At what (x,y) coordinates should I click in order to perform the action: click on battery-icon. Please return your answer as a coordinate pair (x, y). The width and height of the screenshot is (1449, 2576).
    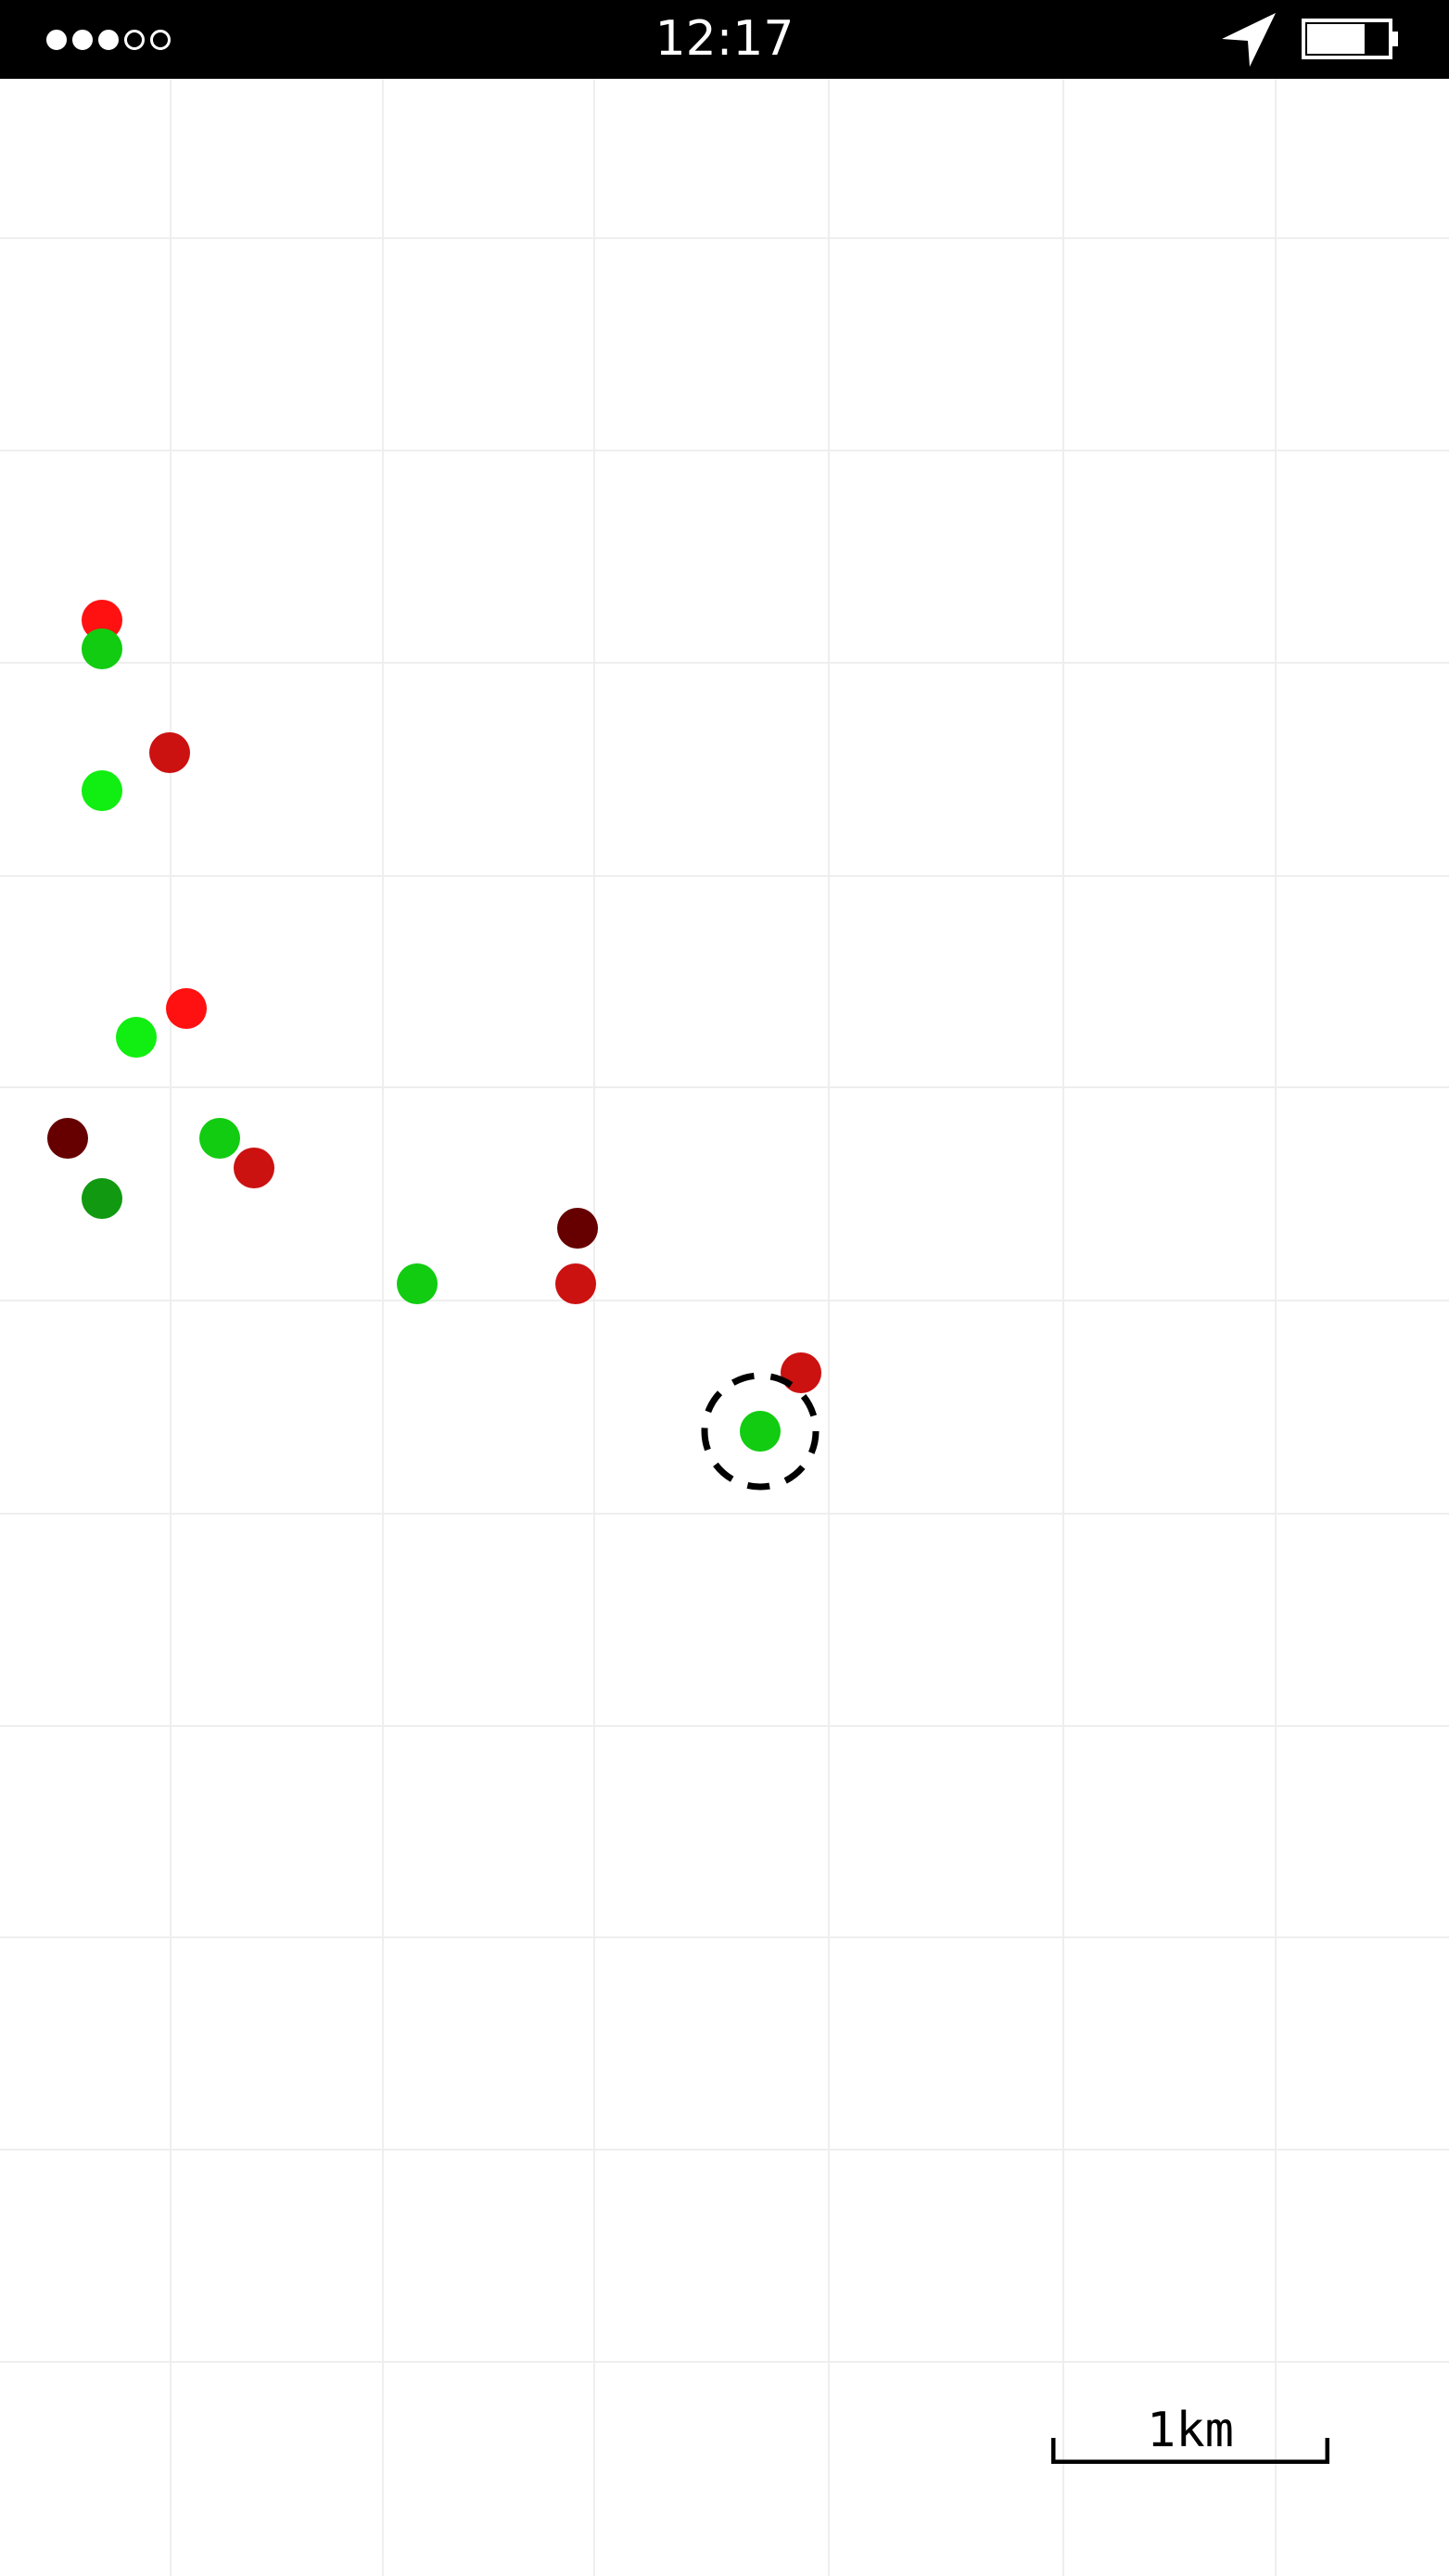
    Looking at the image, I should click on (1350, 39).